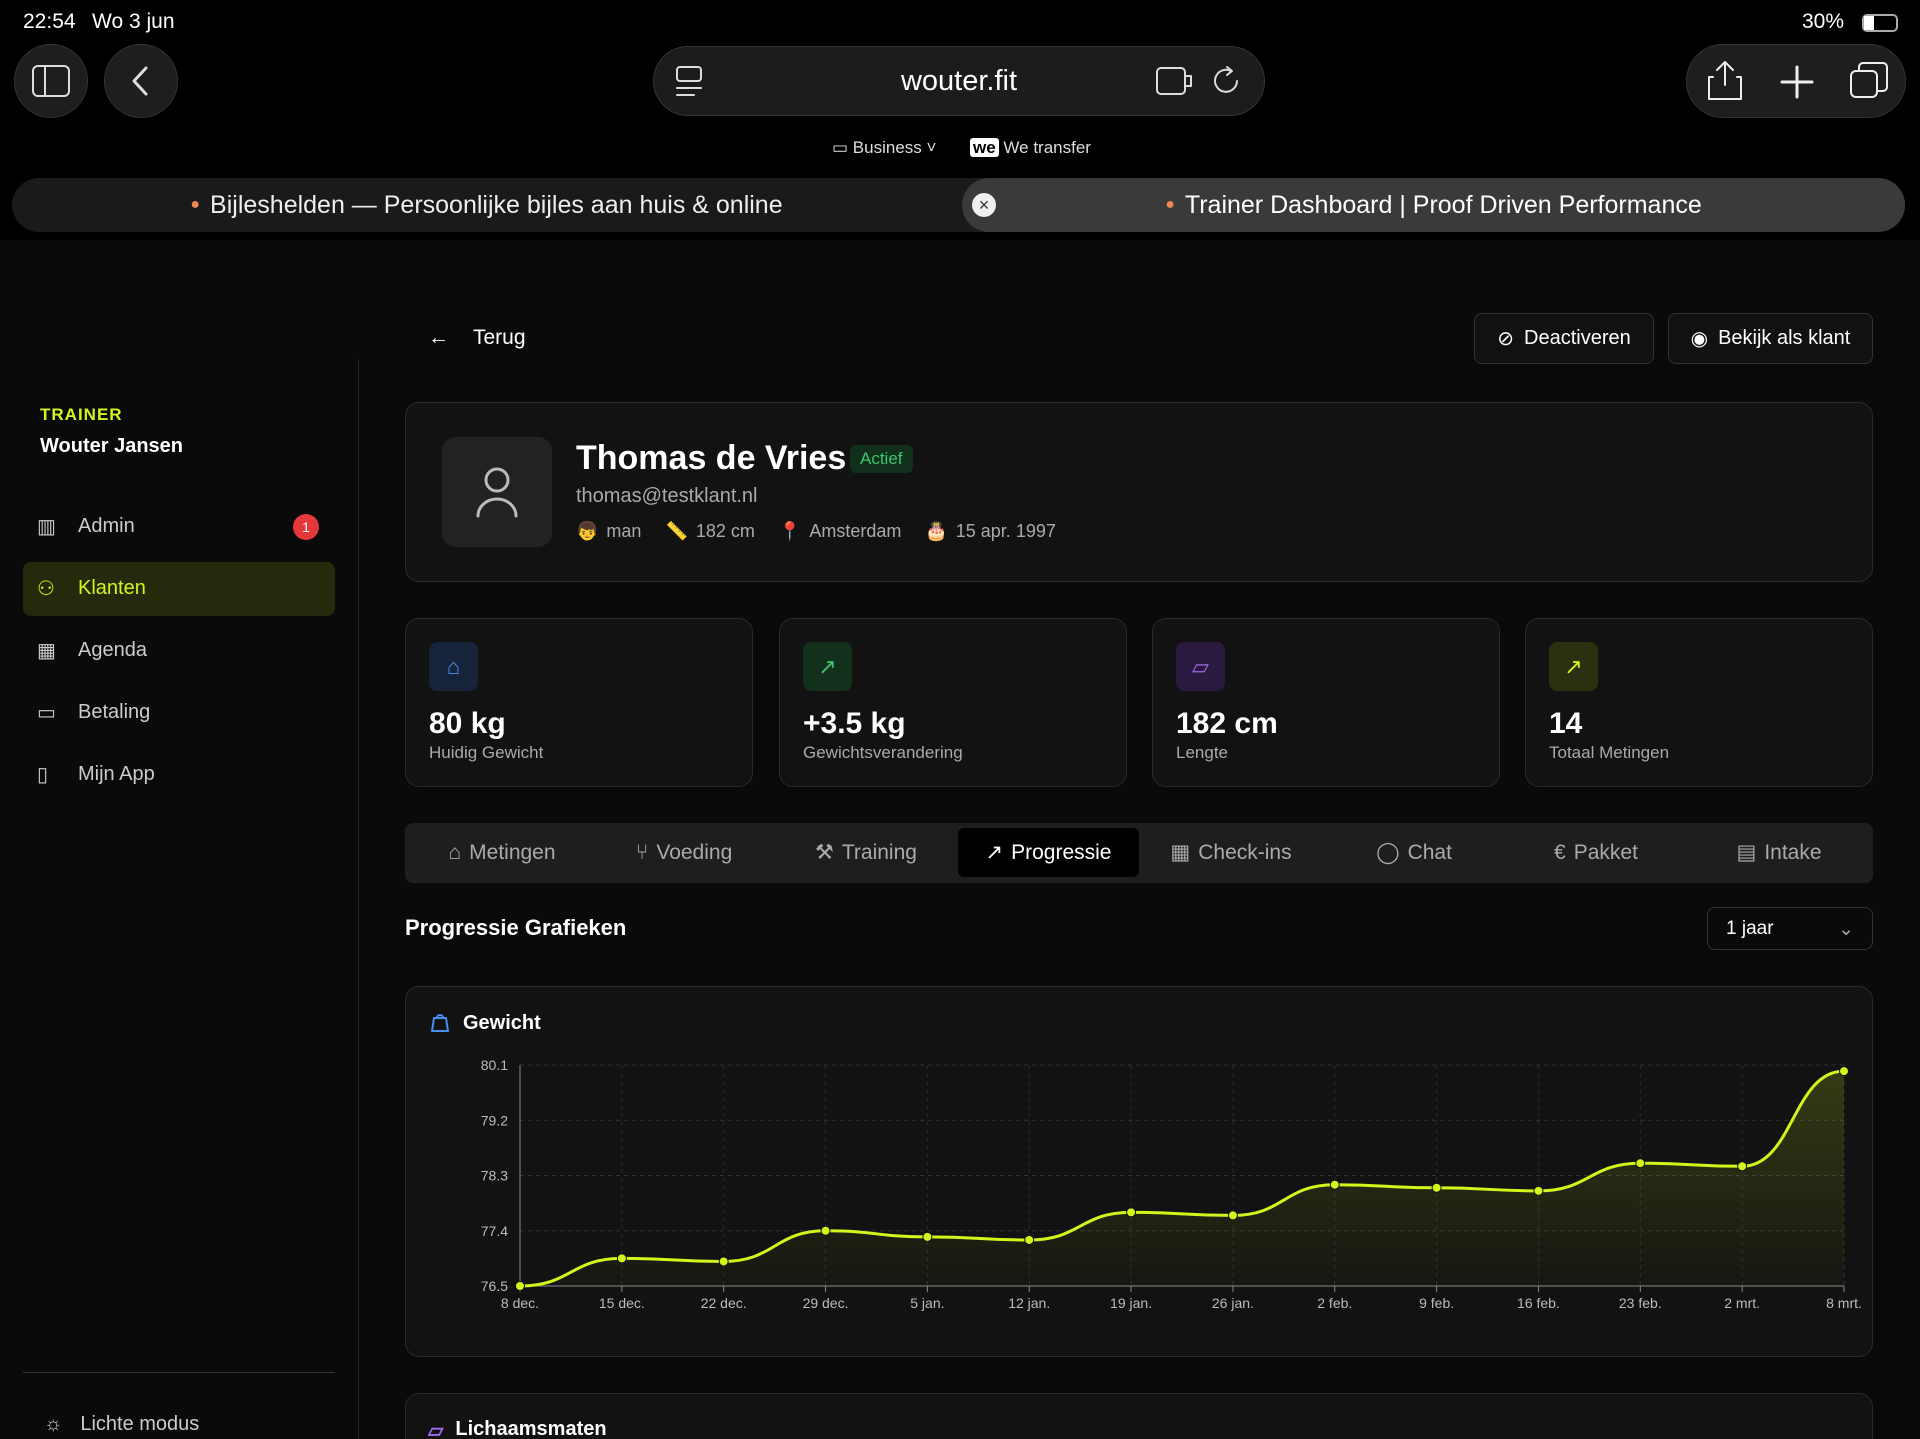 This screenshot has width=1920, height=1439. Describe the element at coordinates (440, 1023) in the screenshot. I see `chart-icon` at that location.